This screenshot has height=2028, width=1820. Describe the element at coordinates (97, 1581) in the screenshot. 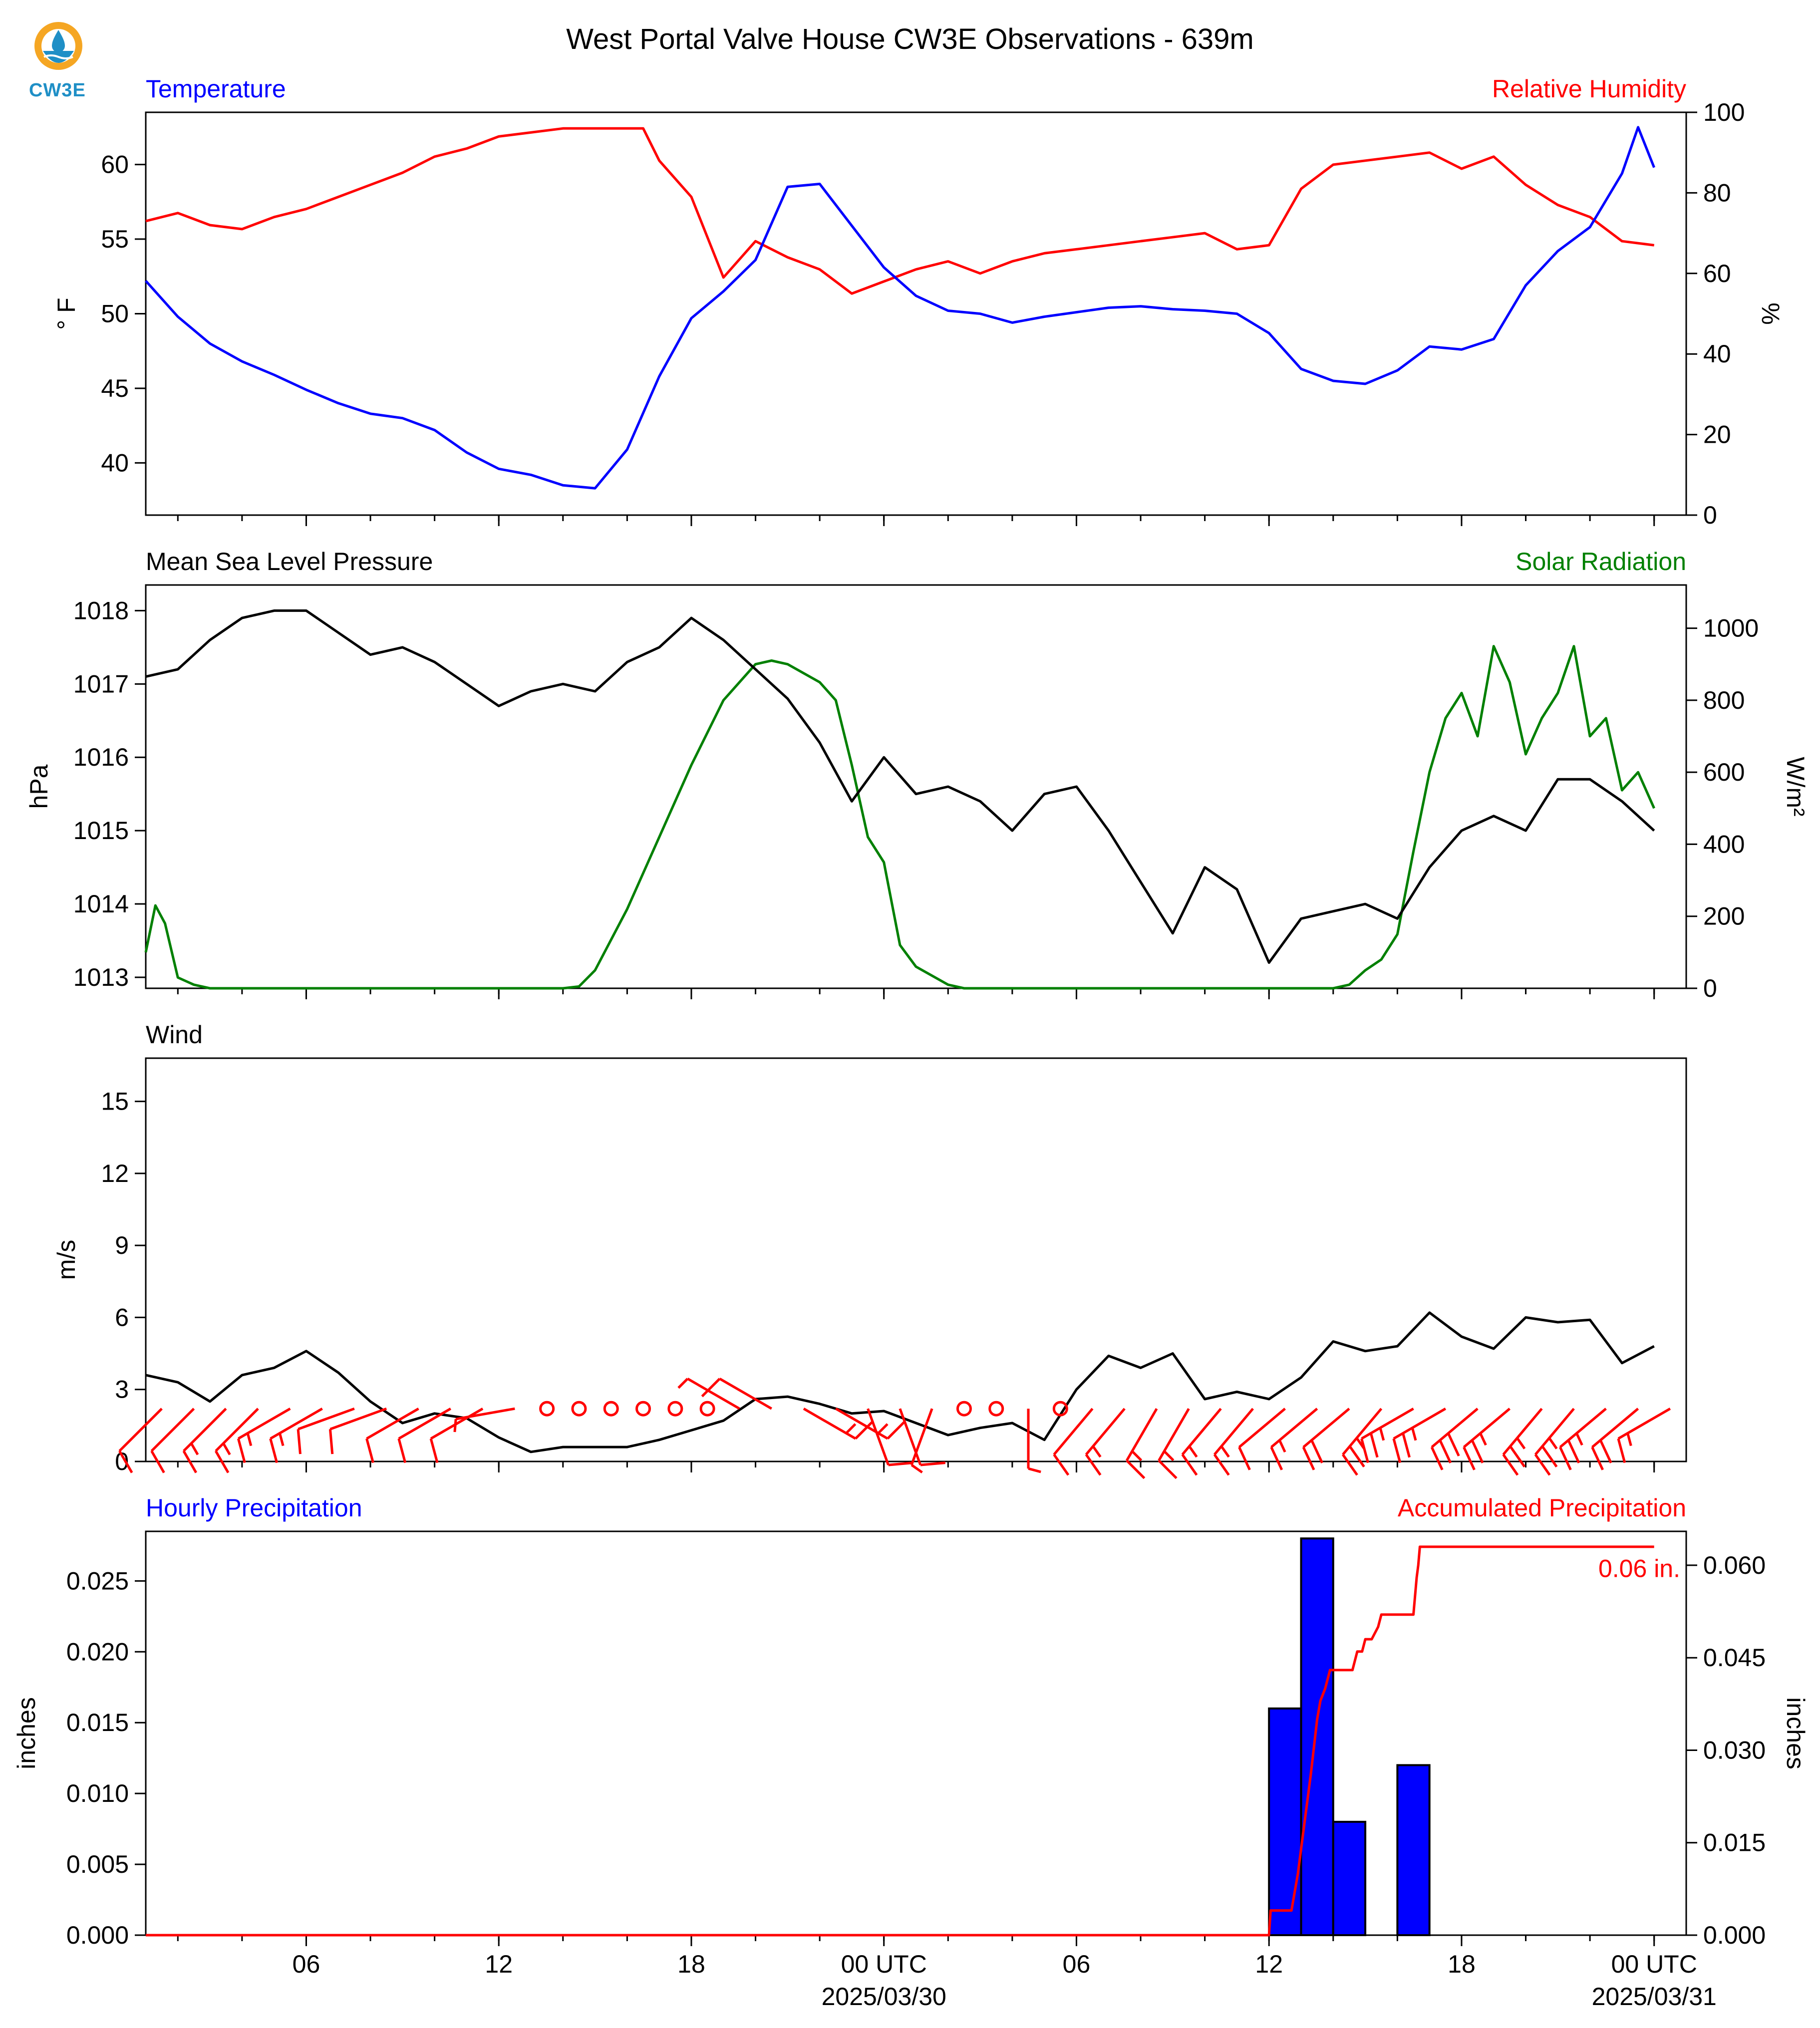

I see `hourly-precip-y-tick-label: 0.025` at that location.